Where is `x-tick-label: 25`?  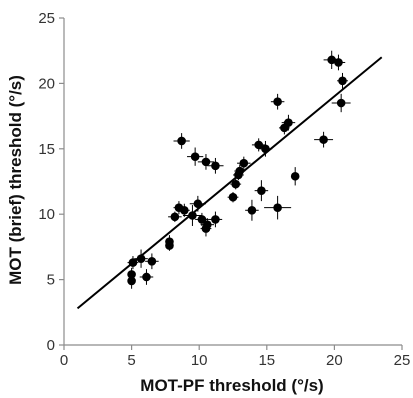
x-tick-label: 25 is located at coordinates (402, 360).